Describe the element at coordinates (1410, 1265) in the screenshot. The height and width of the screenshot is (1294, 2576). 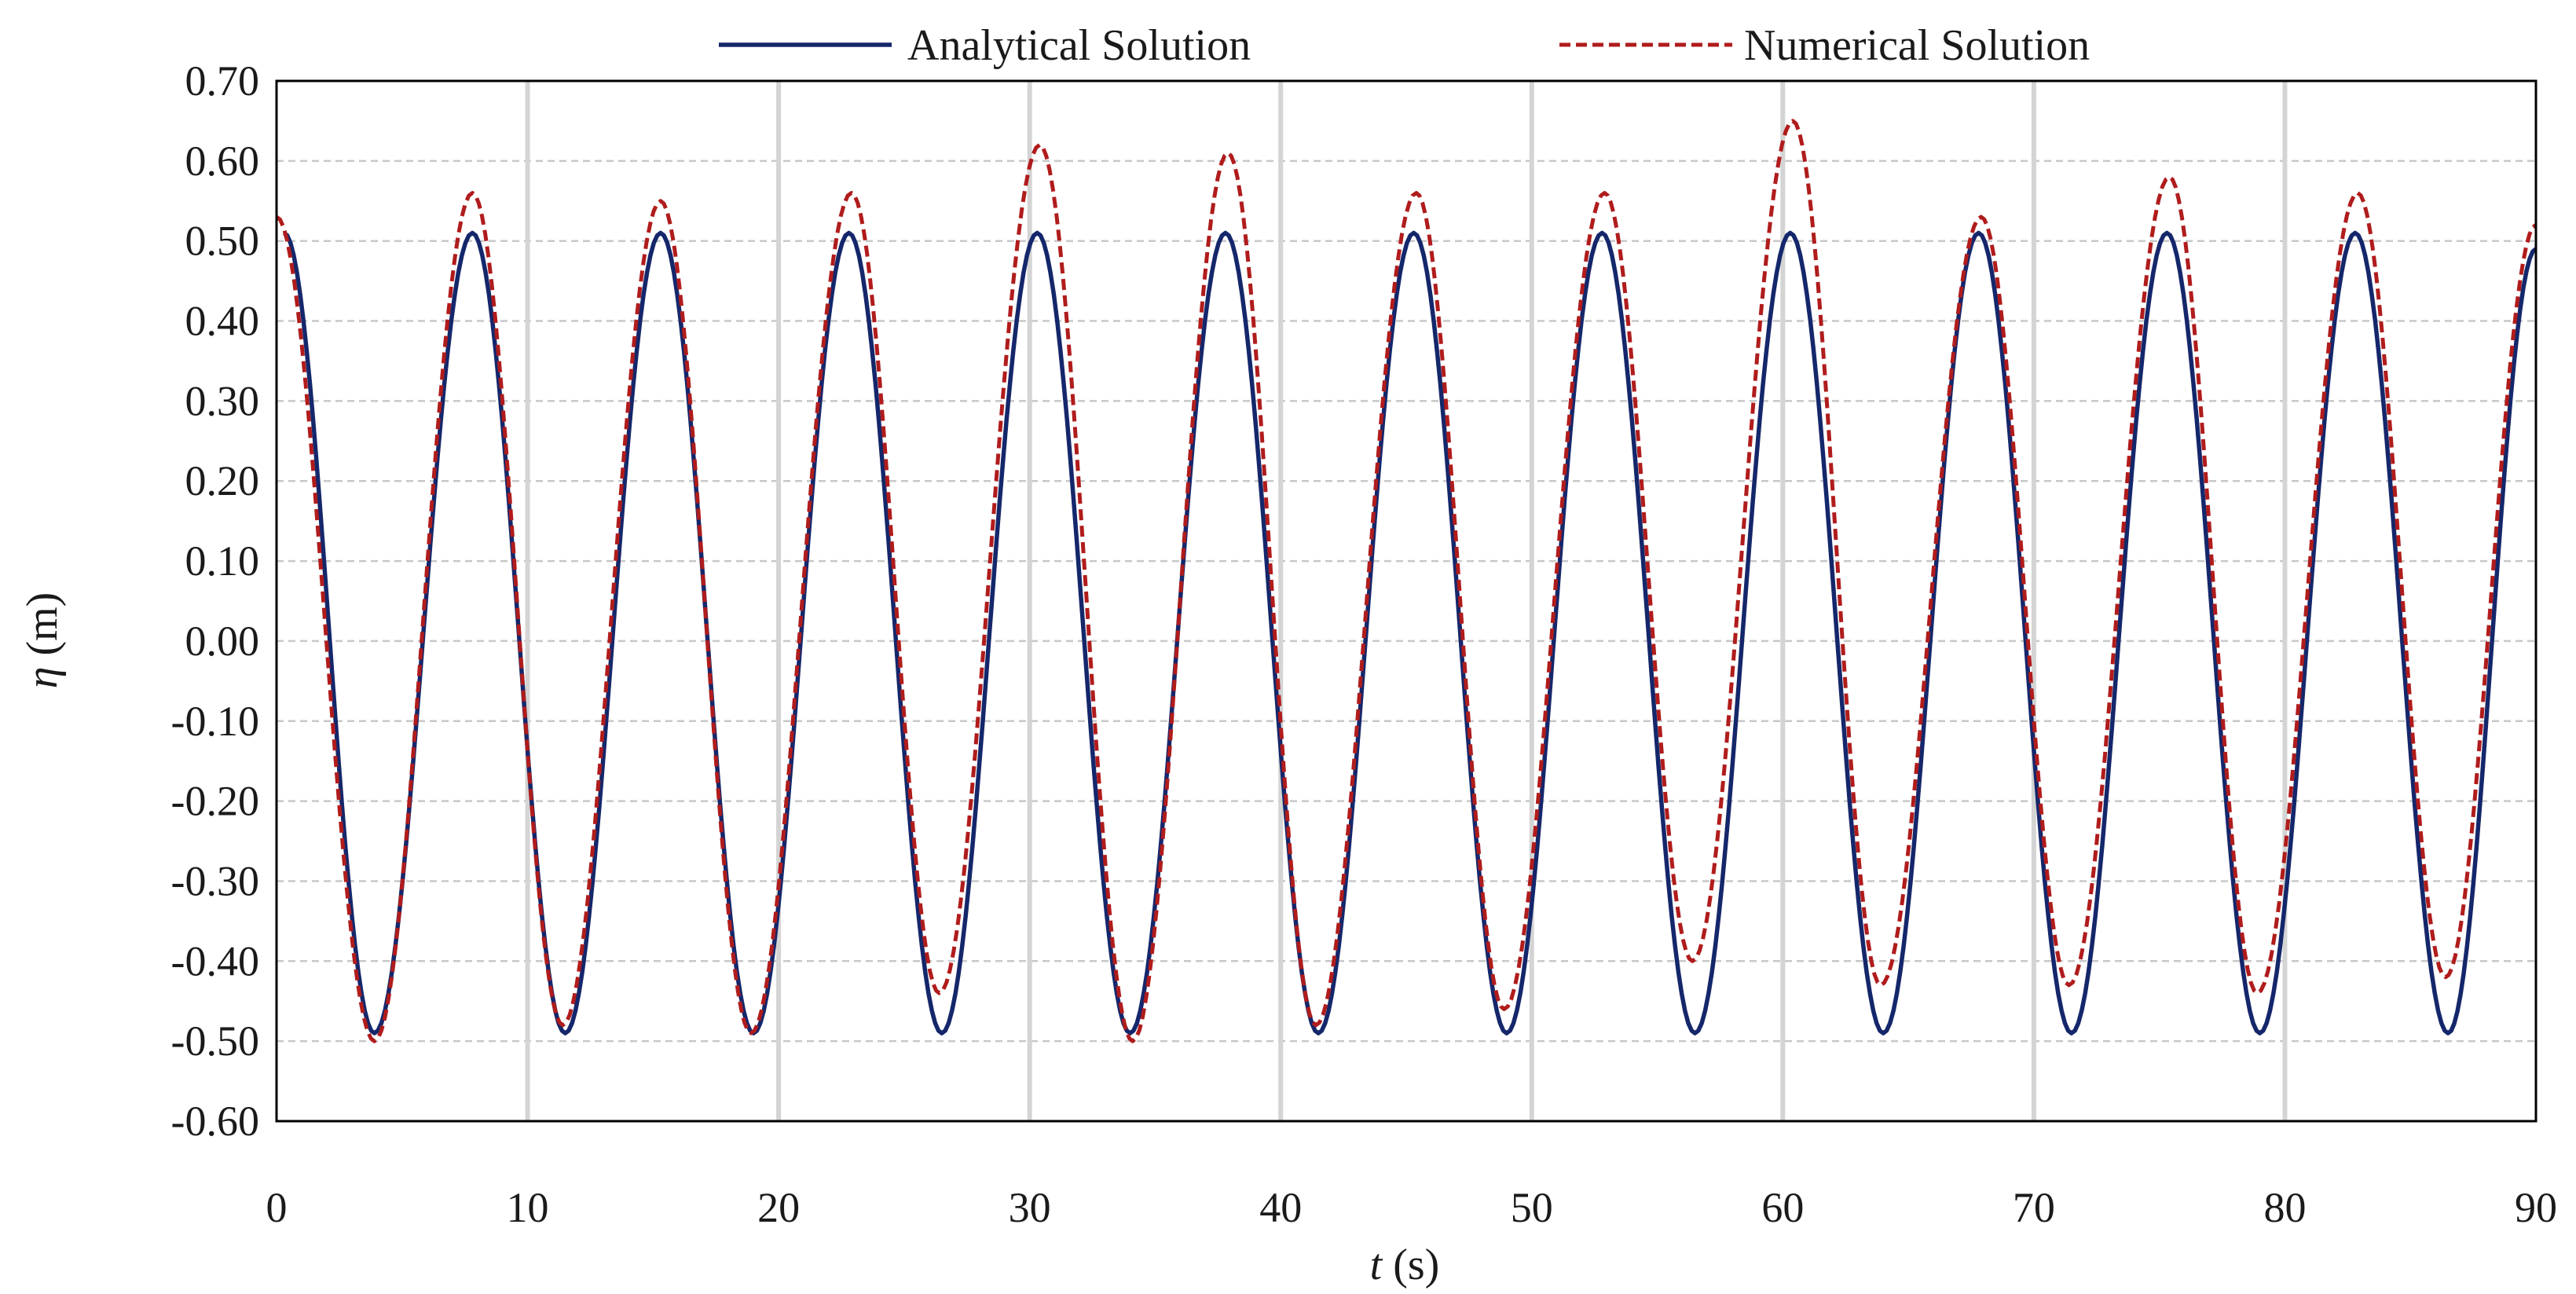
I see `x-axis-unit: (s)` at that location.